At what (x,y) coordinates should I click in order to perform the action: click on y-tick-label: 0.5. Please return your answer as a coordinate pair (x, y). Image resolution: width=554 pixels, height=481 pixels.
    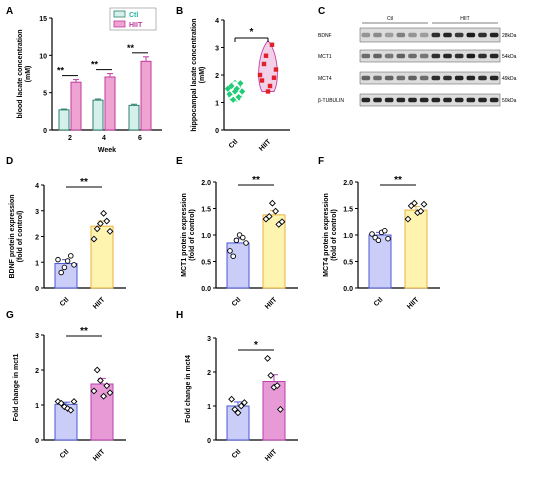
    Looking at the image, I should click on (206, 263).